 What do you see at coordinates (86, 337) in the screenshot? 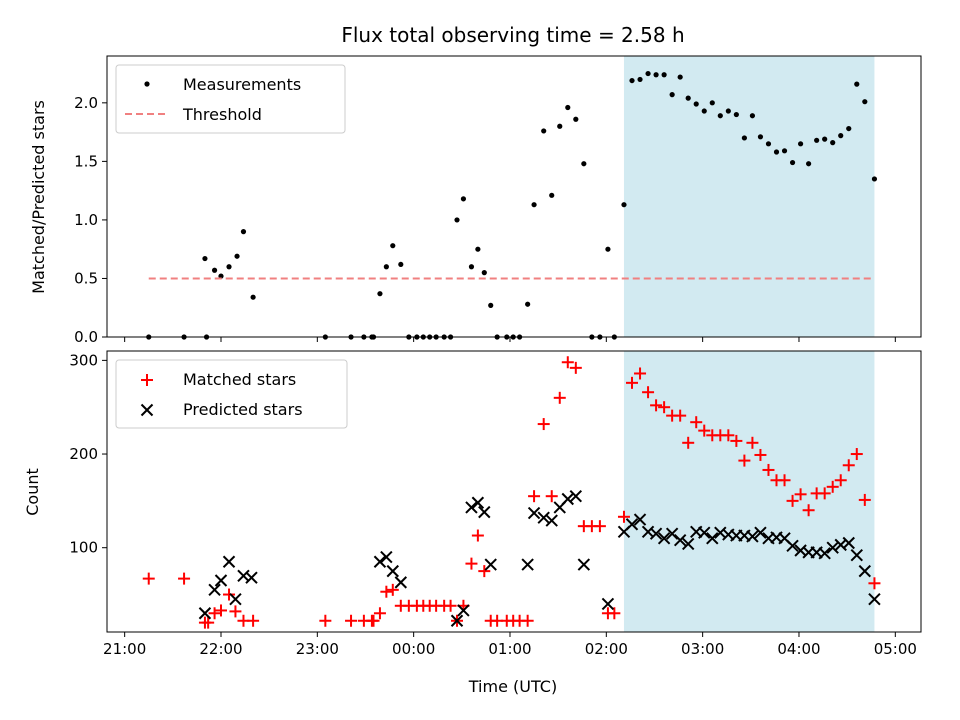
I see `y-tick-label: 0.0` at bounding box center [86, 337].